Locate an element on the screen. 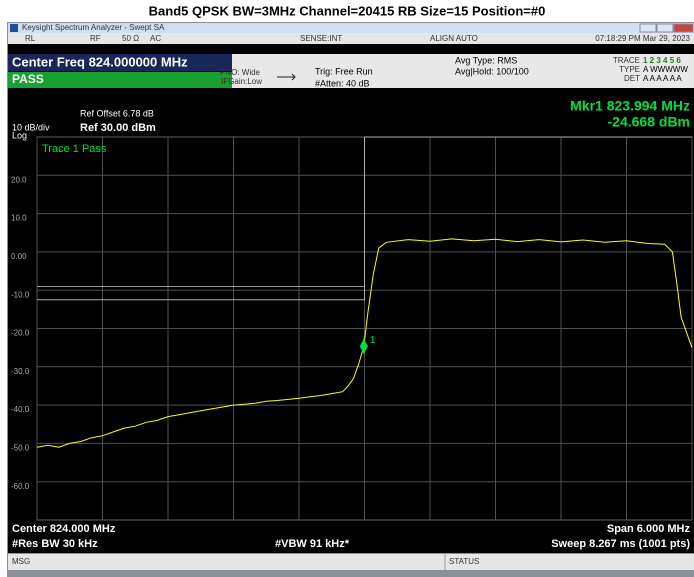  center-freq: Center Freq 824.000000 MHz is located at coordinates (100, 61).